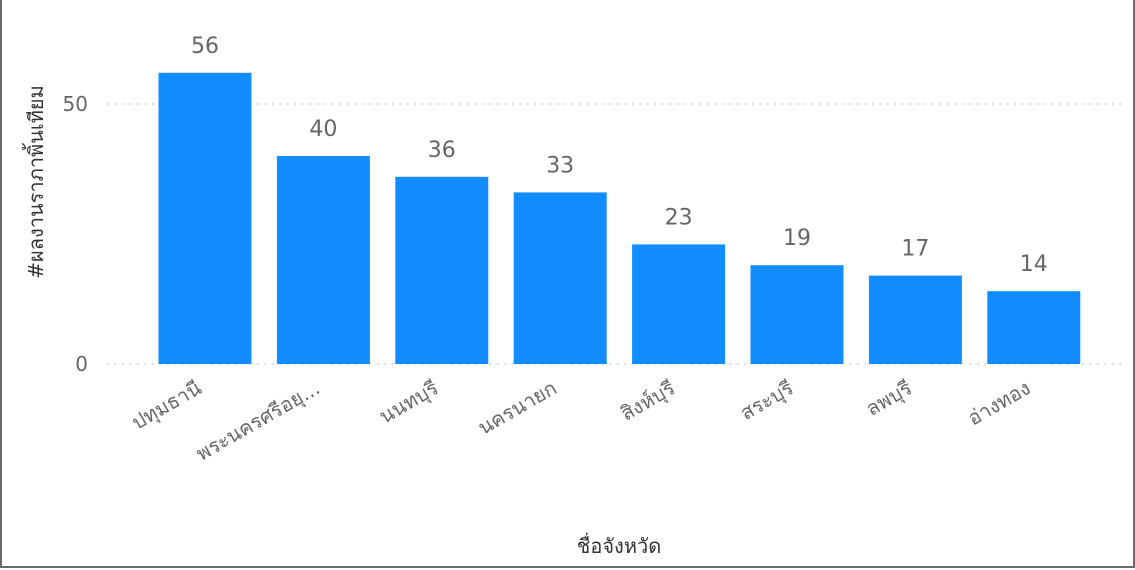 Image resolution: width=1135 pixels, height=570 pixels. What do you see at coordinates (679, 217) in the screenshot?
I see `data-label: 23` at bounding box center [679, 217].